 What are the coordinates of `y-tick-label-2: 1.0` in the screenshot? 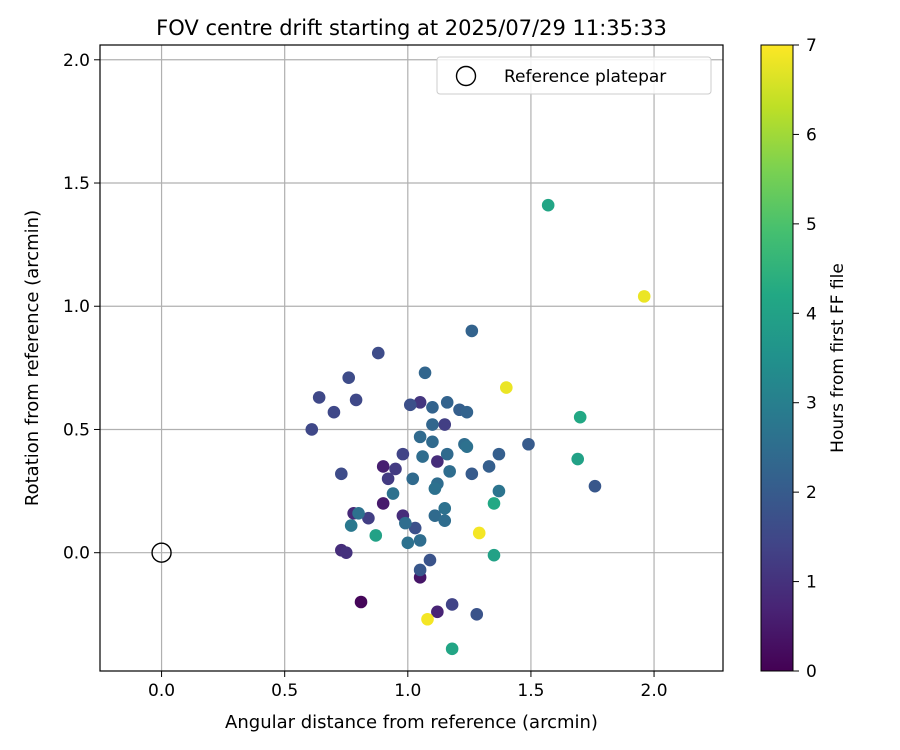 It's located at (76, 307).